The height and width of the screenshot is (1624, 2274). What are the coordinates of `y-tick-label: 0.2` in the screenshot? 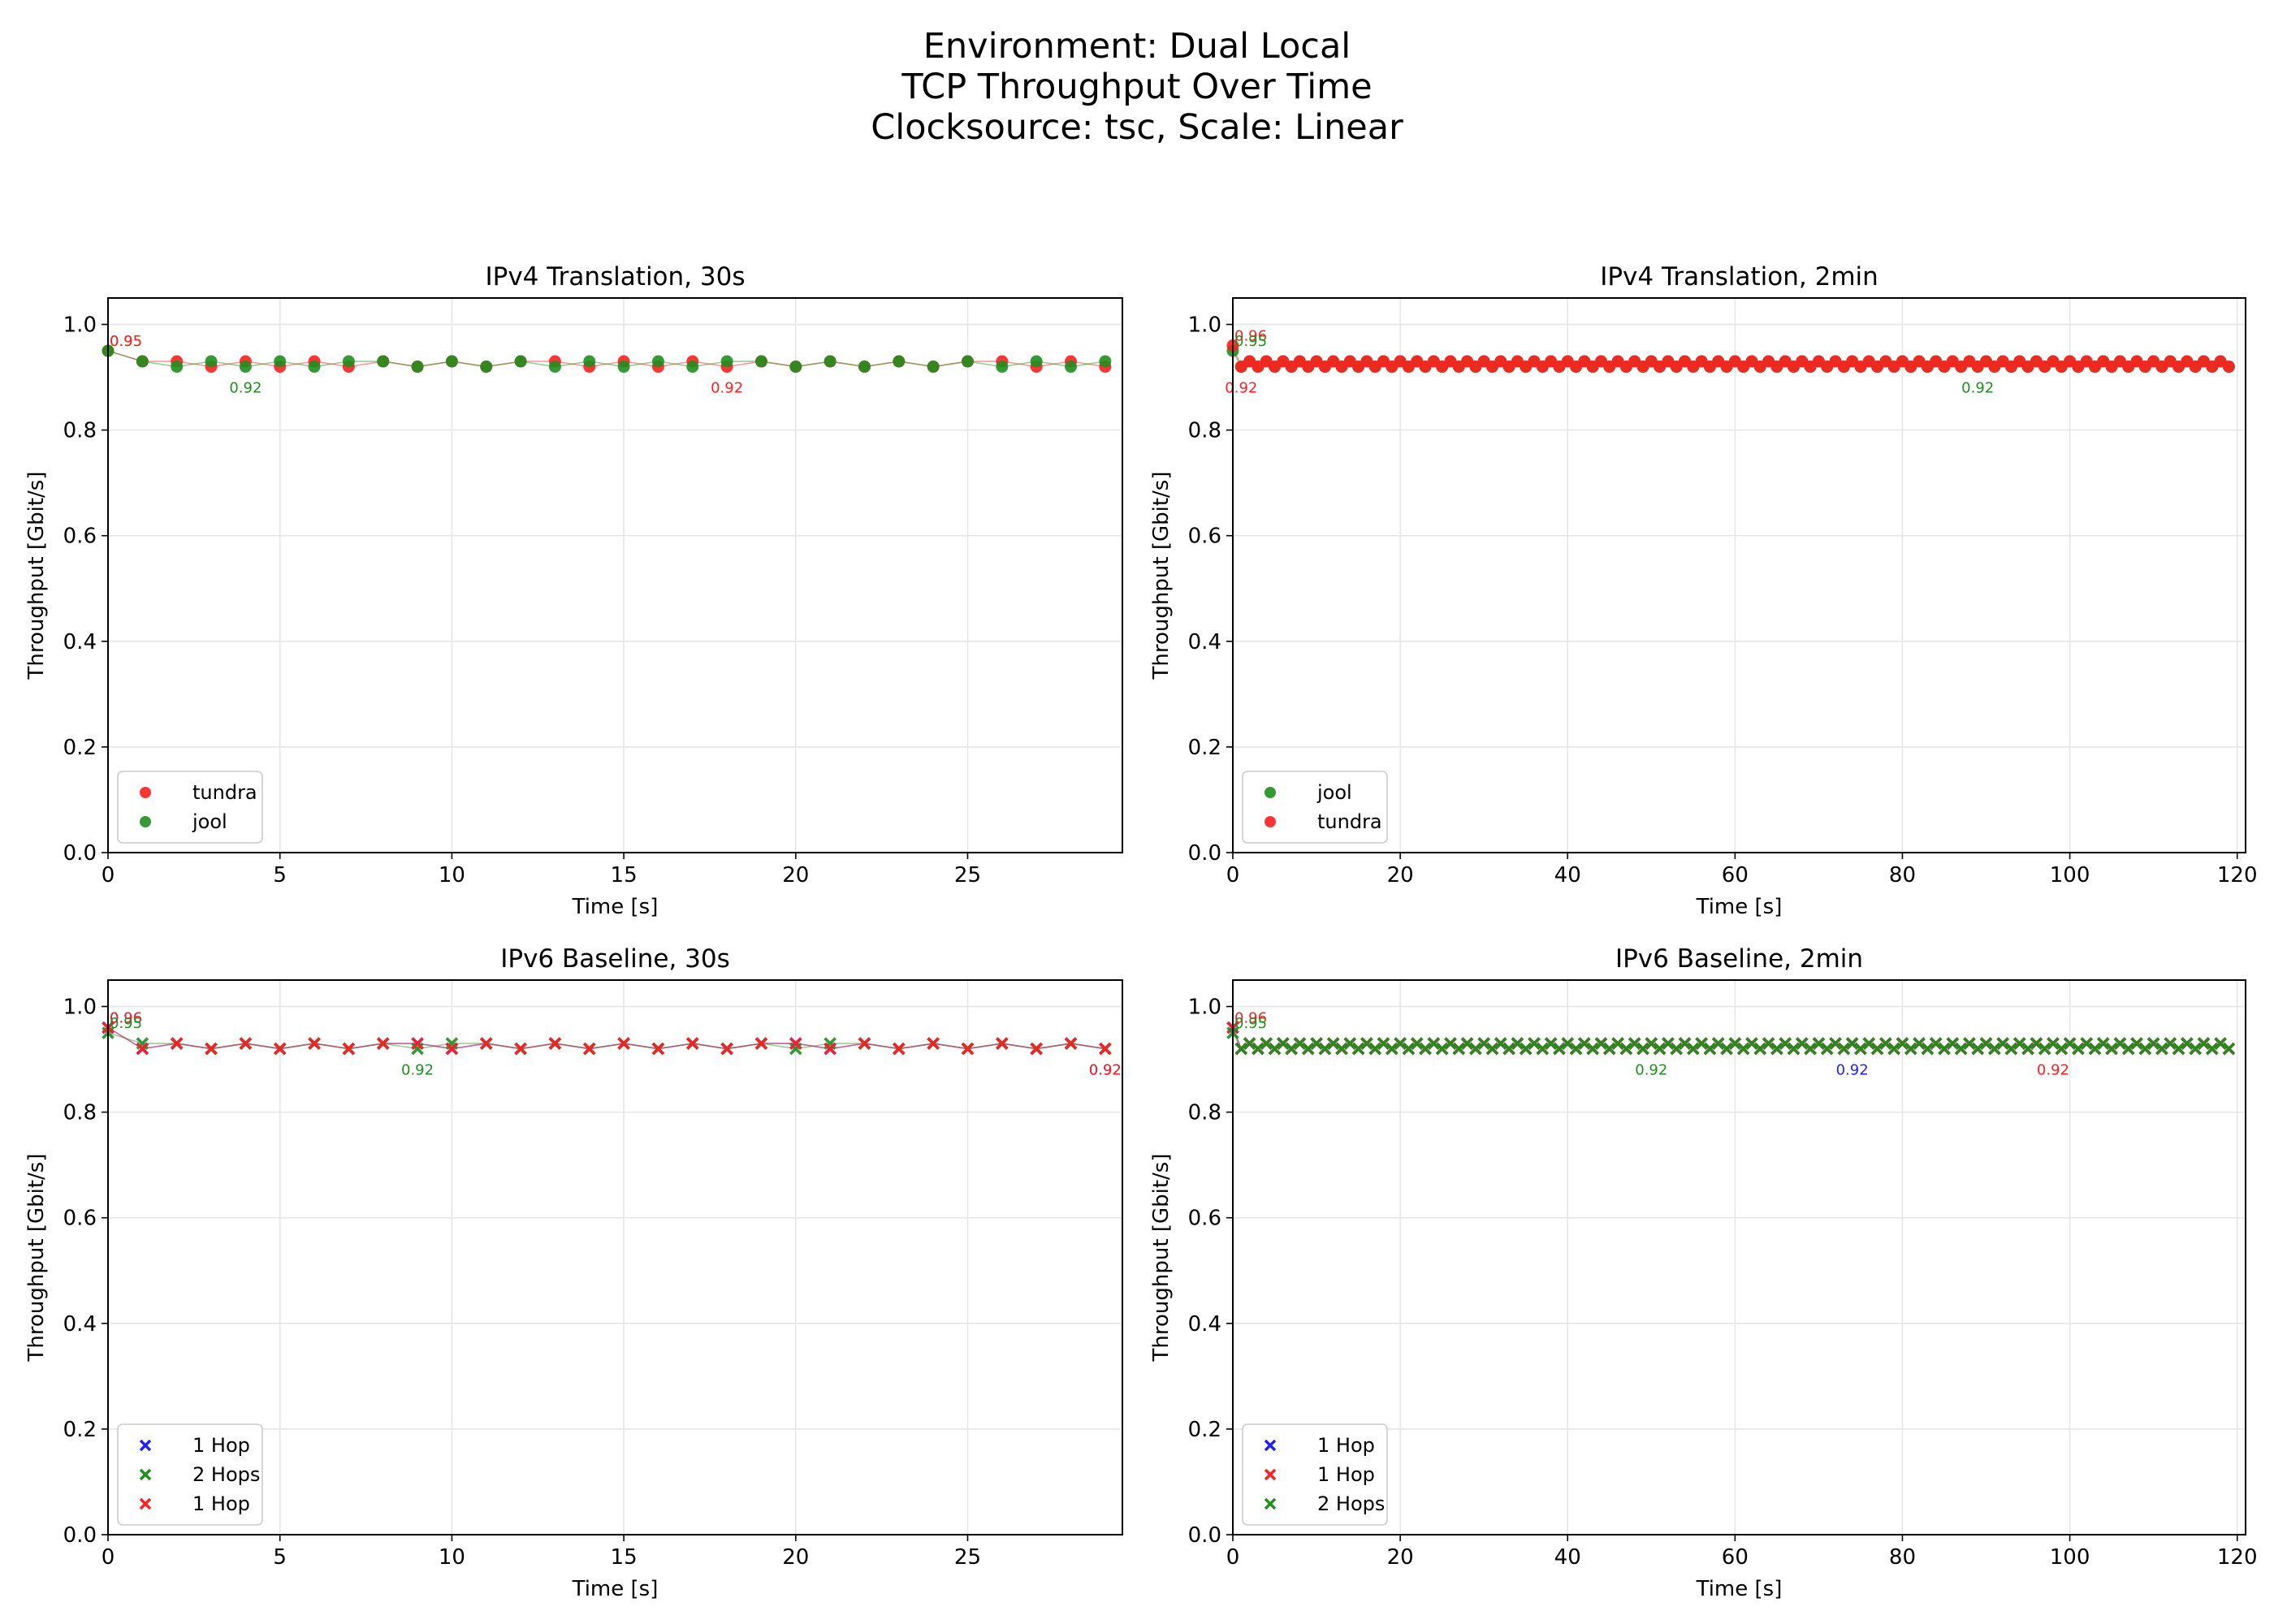 It's located at (80, 1430).